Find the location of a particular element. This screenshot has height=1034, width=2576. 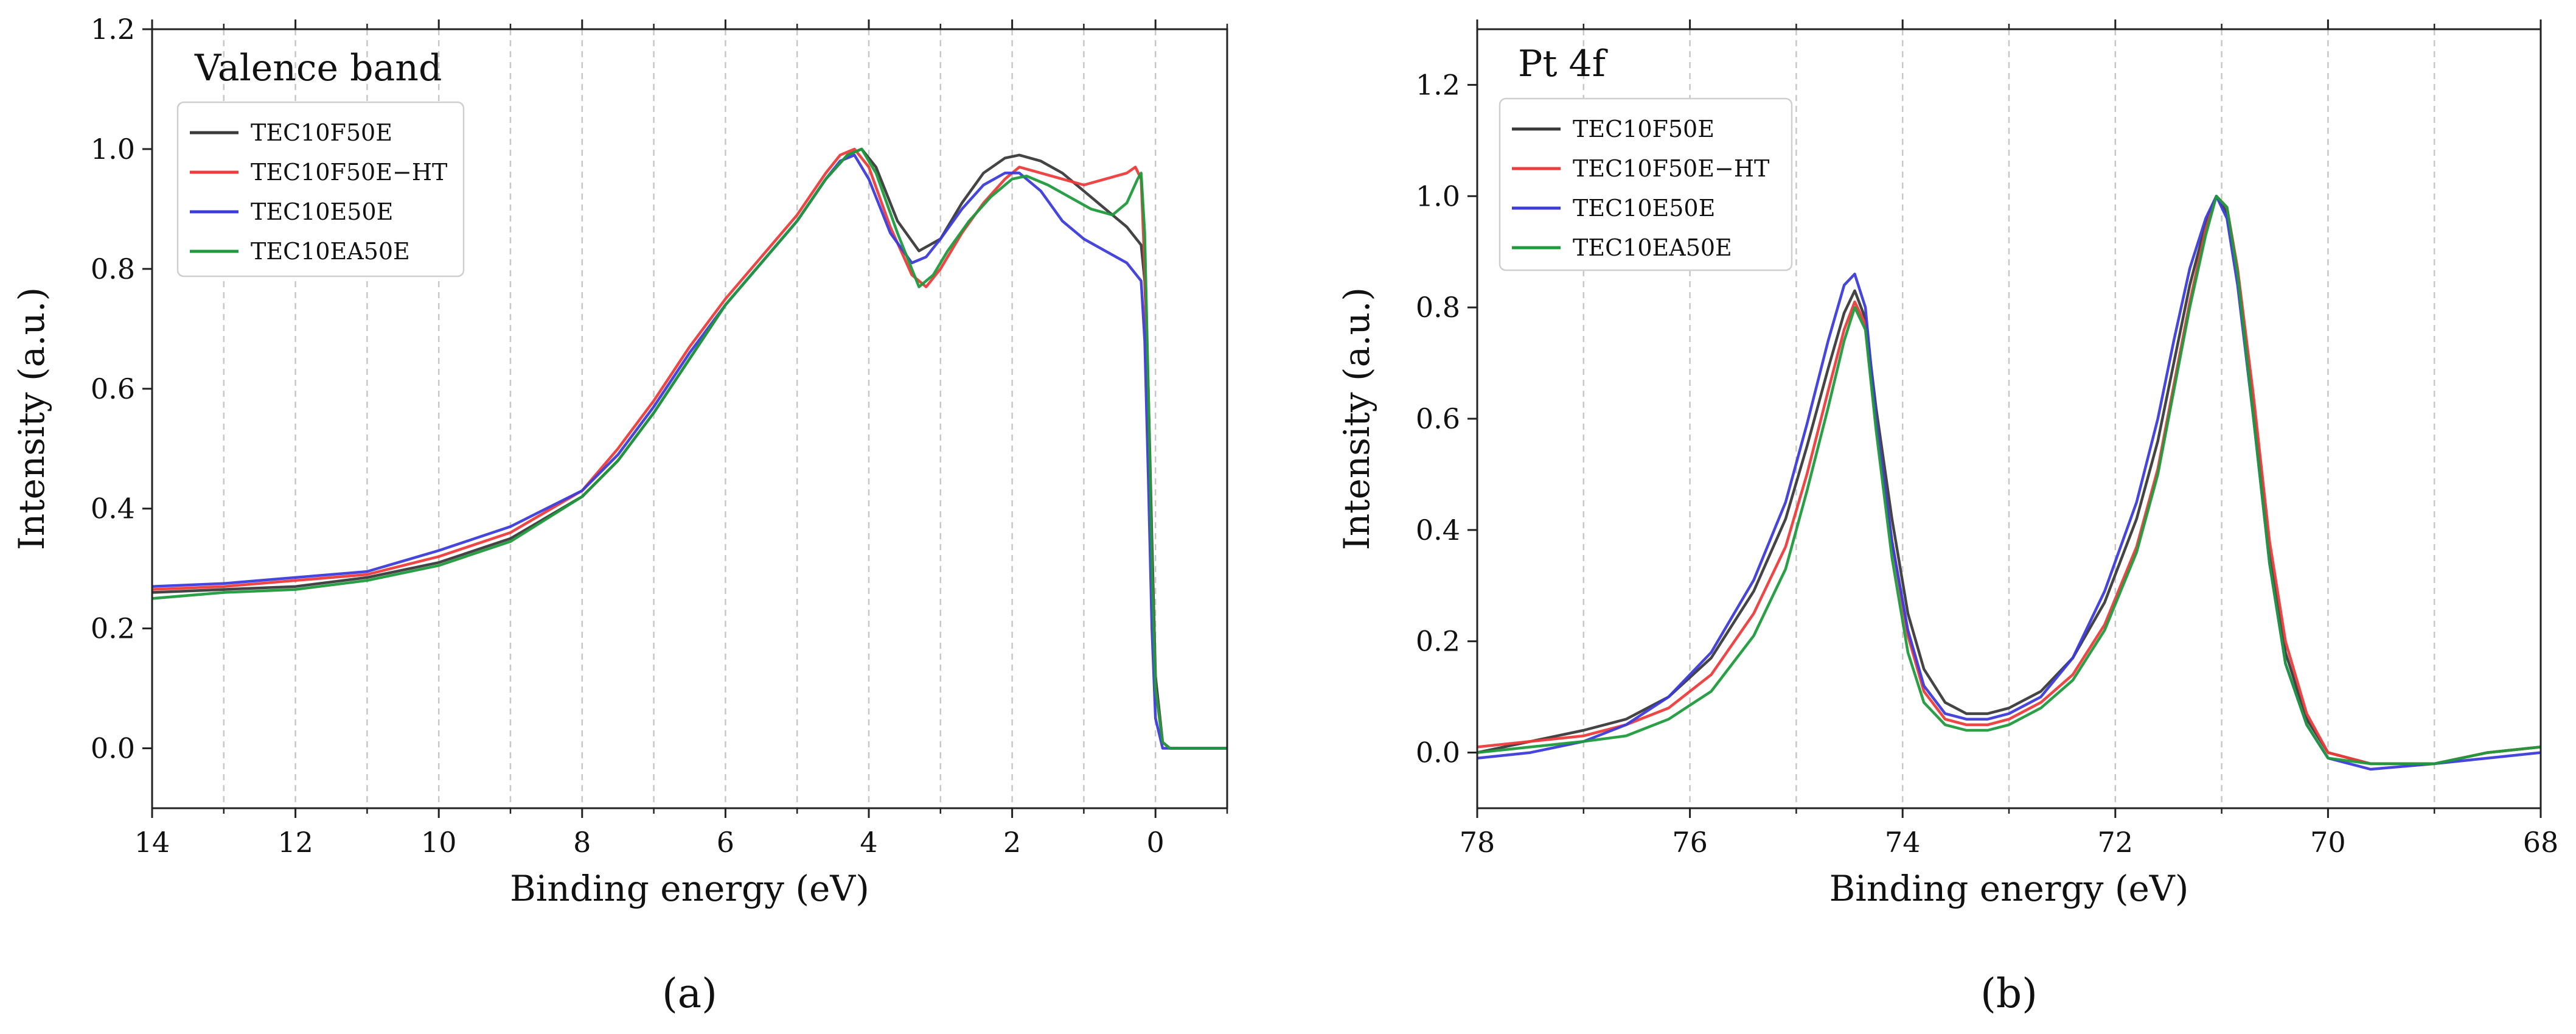

panel-caption: (a) is located at coordinates (689, 993).